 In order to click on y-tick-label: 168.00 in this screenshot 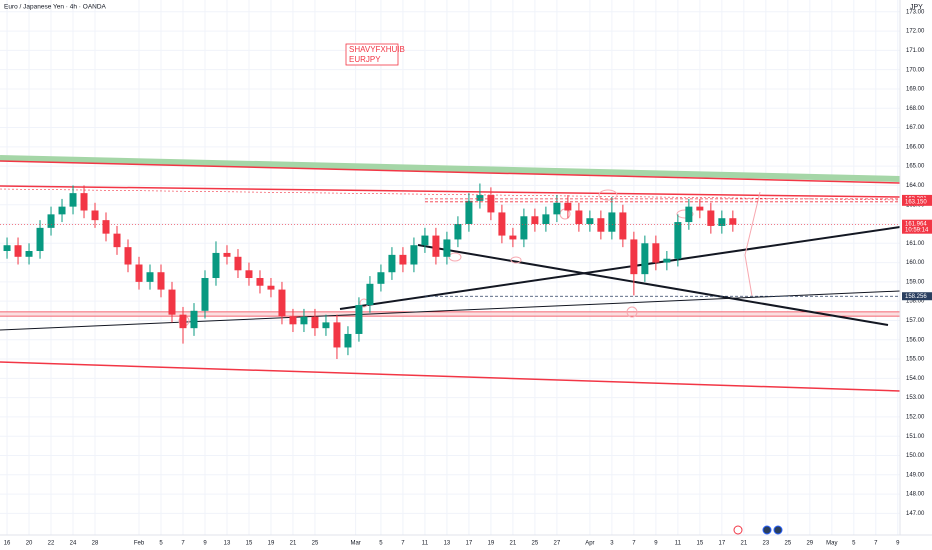, I will do `click(915, 109)`.